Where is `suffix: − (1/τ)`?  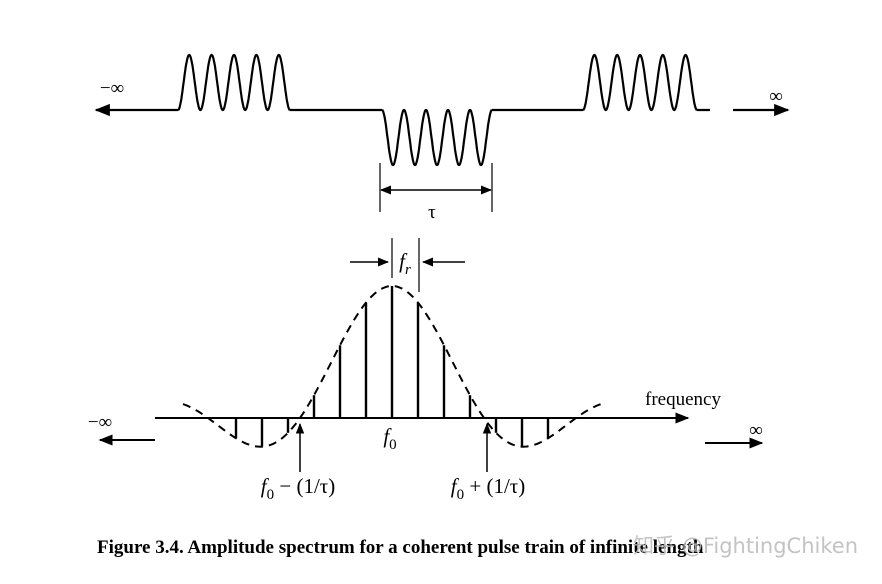 suffix: − (1/τ) is located at coordinates (304, 486).